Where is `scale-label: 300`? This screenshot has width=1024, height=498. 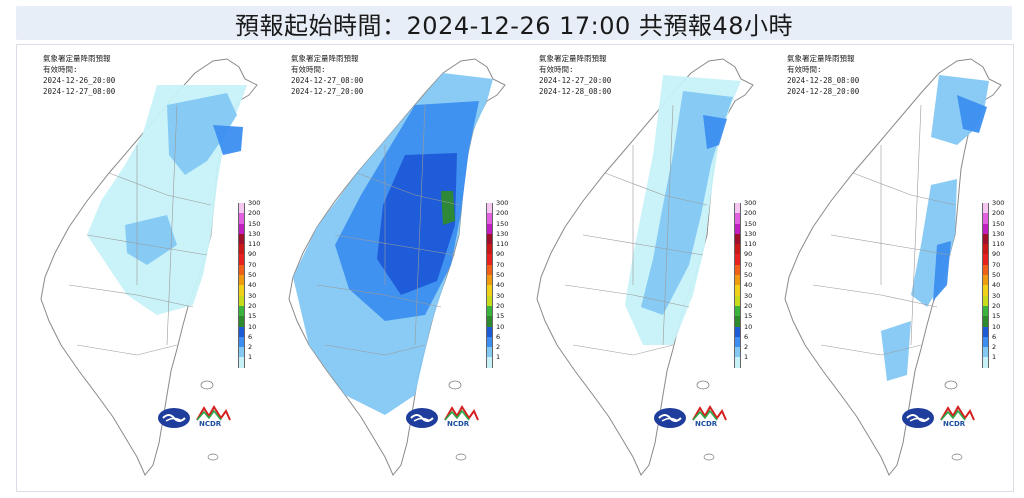 scale-label: 300 is located at coordinates (998, 203).